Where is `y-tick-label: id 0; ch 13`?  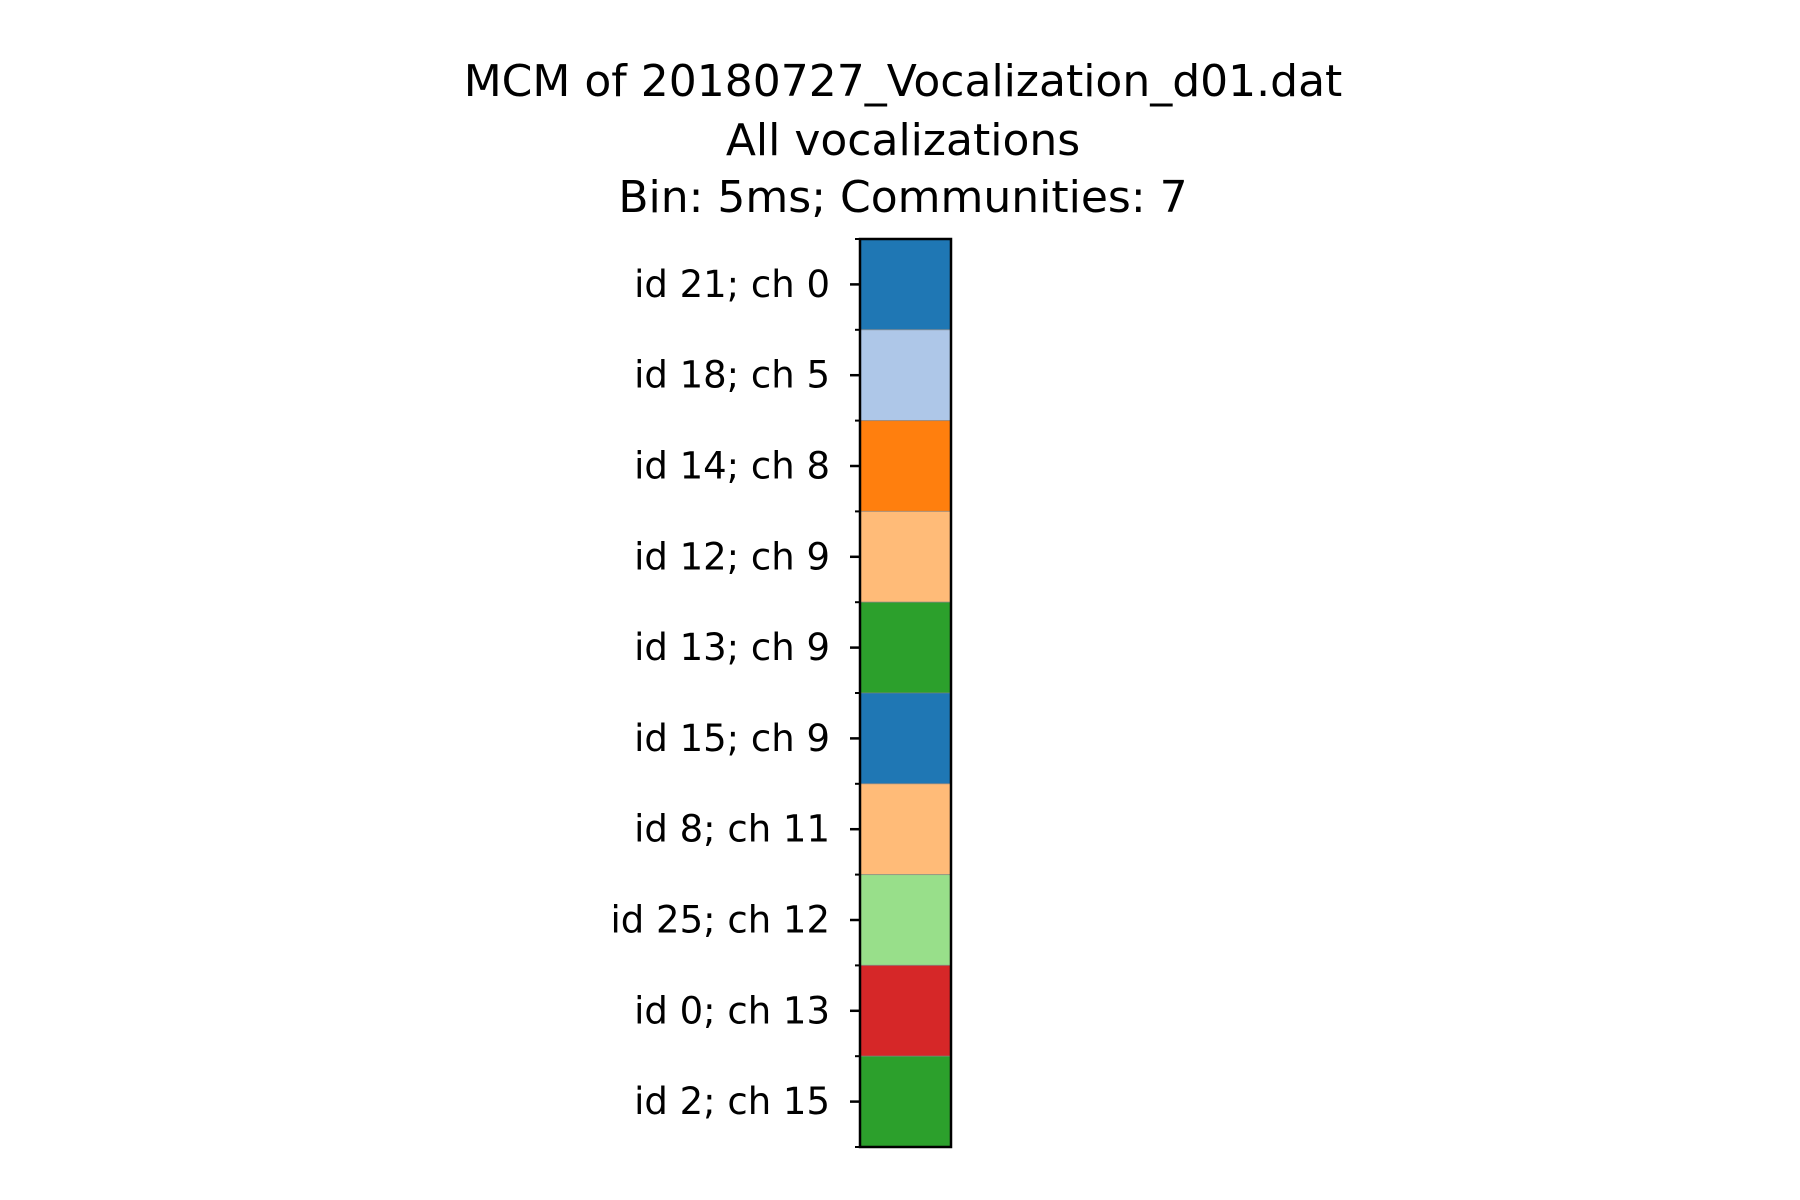
y-tick-label: id 0; ch 13 is located at coordinates (732, 1010).